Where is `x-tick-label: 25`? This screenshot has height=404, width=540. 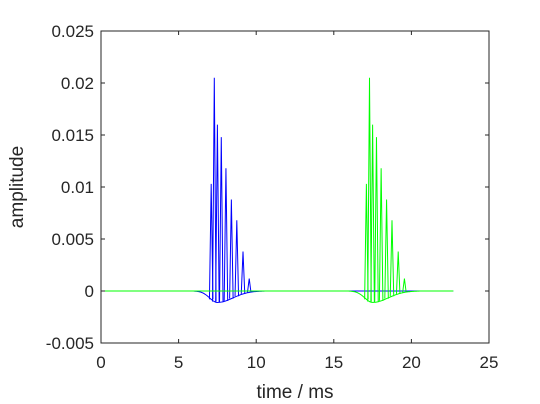
x-tick-label: 25 is located at coordinates (489, 362).